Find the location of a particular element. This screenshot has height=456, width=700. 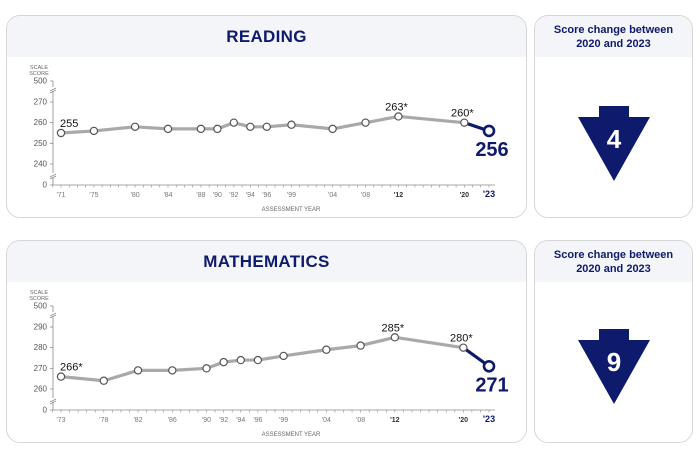

reading-change-card: Score change between 2020 and 2023 4 is located at coordinates (613, 116).